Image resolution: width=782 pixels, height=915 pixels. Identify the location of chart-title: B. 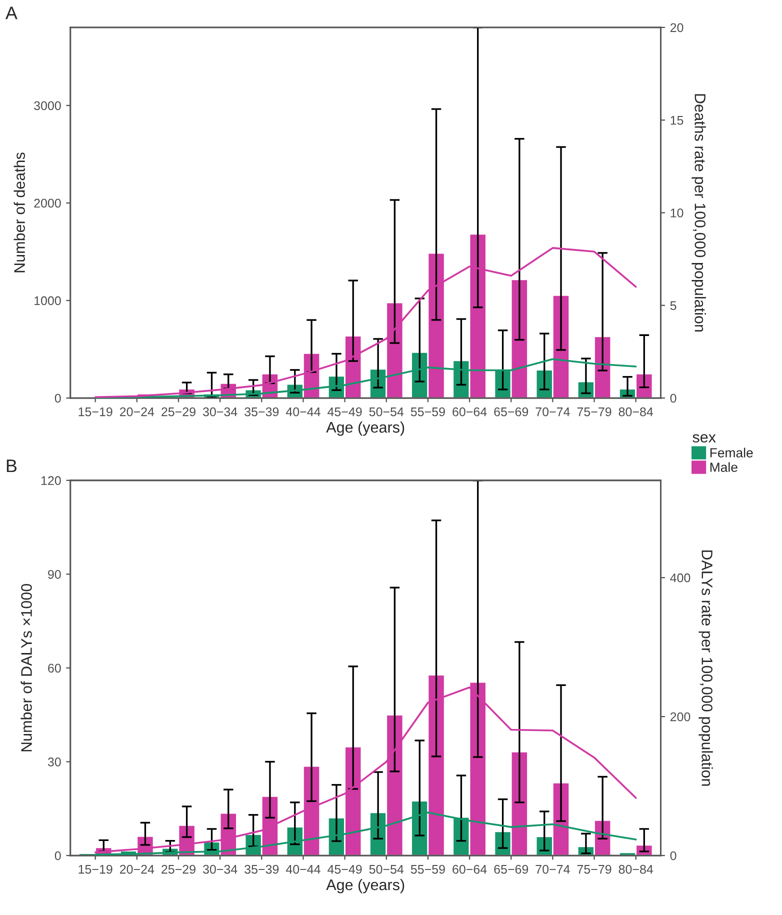
(11, 466).